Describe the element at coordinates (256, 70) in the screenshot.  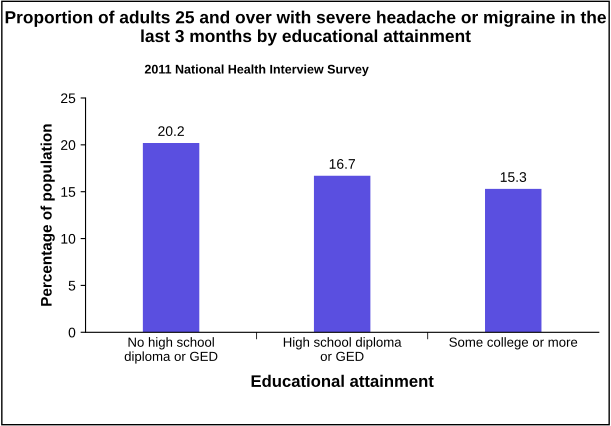
I see `chart-subtitle: 2011 National Health Interview Survey` at that location.